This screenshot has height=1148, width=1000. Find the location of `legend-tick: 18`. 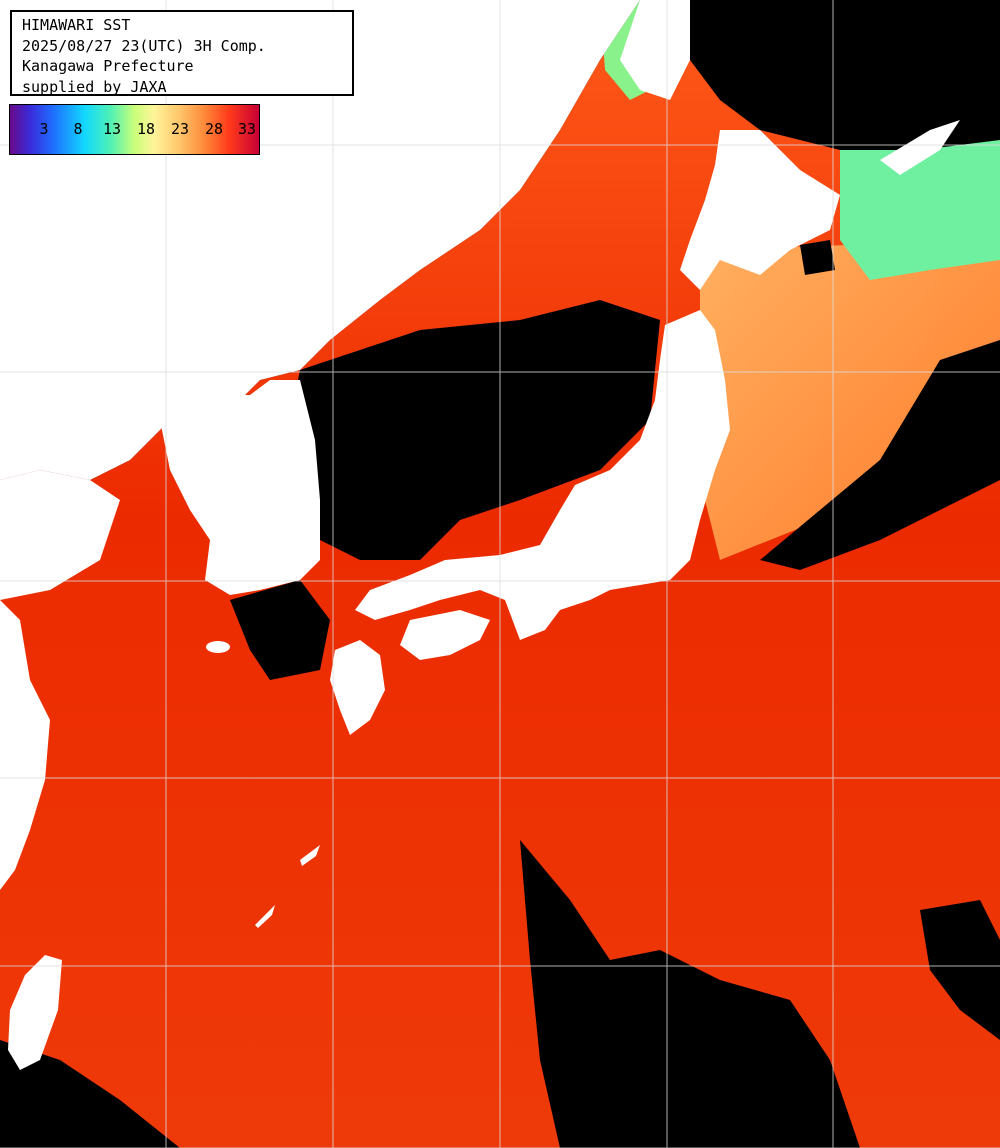

legend-tick: 18 is located at coordinates (146, 129).